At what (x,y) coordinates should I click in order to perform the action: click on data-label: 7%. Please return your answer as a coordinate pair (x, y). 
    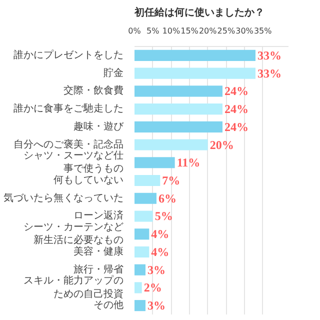
    Looking at the image, I should click on (171, 181).